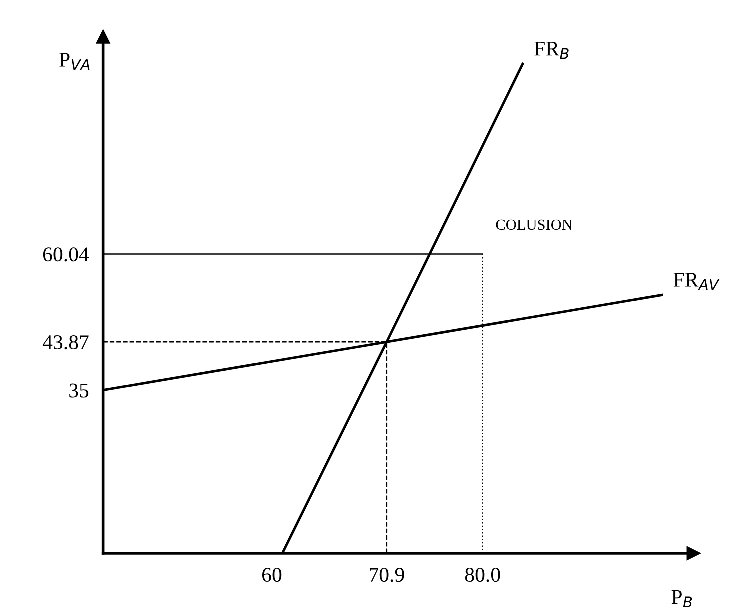  Describe the element at coordinates (65, 343) in the screenshot. I see `y-tick-label: 43.87` at that location.